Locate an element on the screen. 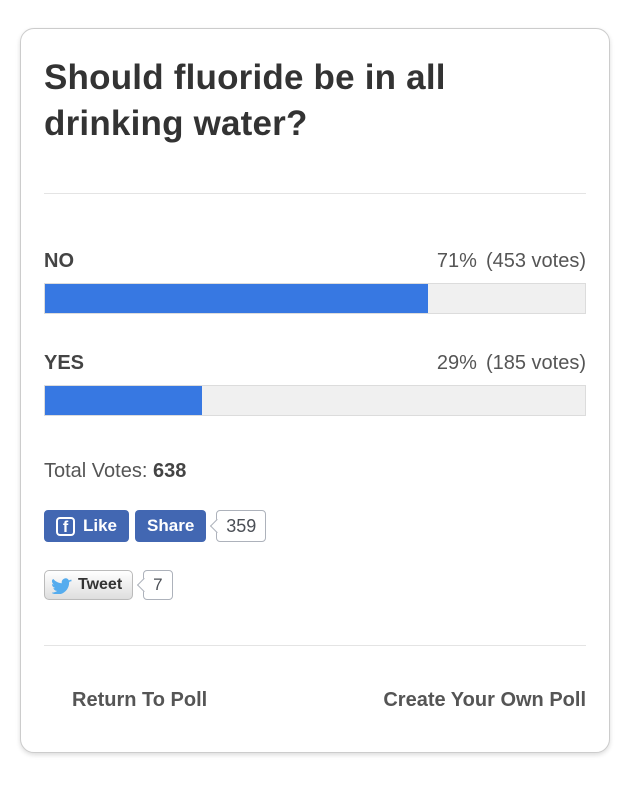 Image resolution: width=630 pixels, height=803 pixels. poll-option-yes: YES 29% (185 votes) is located at coordinates (315, 384).